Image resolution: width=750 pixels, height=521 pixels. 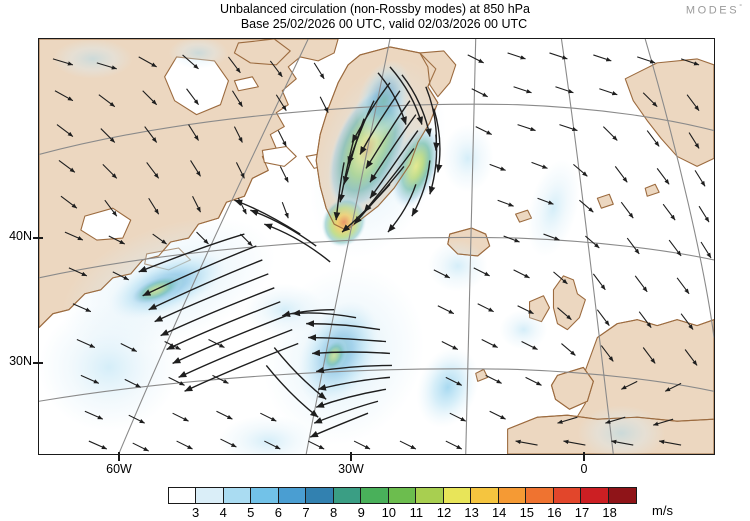 What do you see at coordinates (457, 266) in the screenshot?
I see `shading-patch-iceland` at bounding box center [457, 266].